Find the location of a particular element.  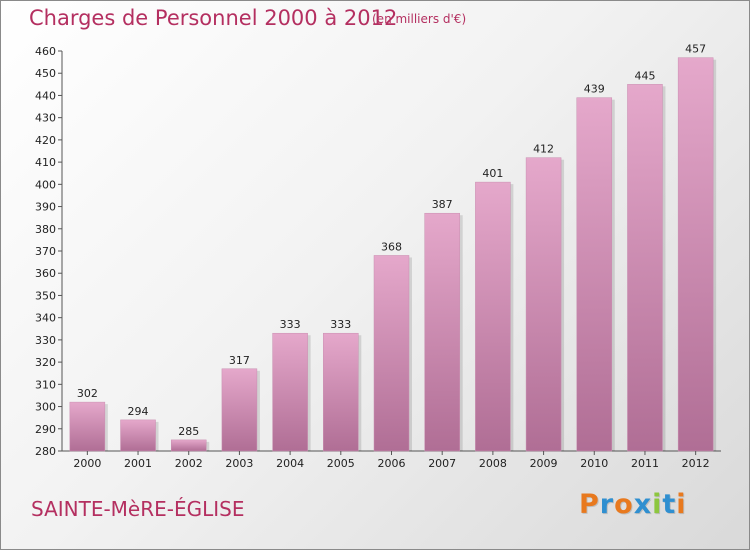

y-tick-label: 450 is located at coordinates (45, 73).